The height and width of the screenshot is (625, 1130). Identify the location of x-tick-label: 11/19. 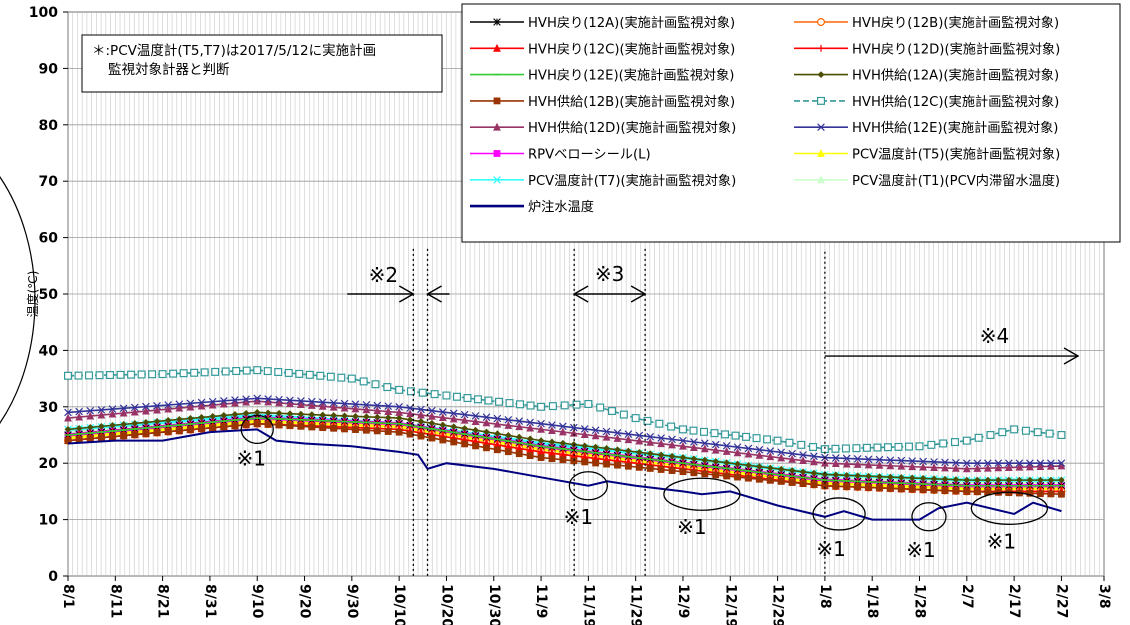
(588, 604).